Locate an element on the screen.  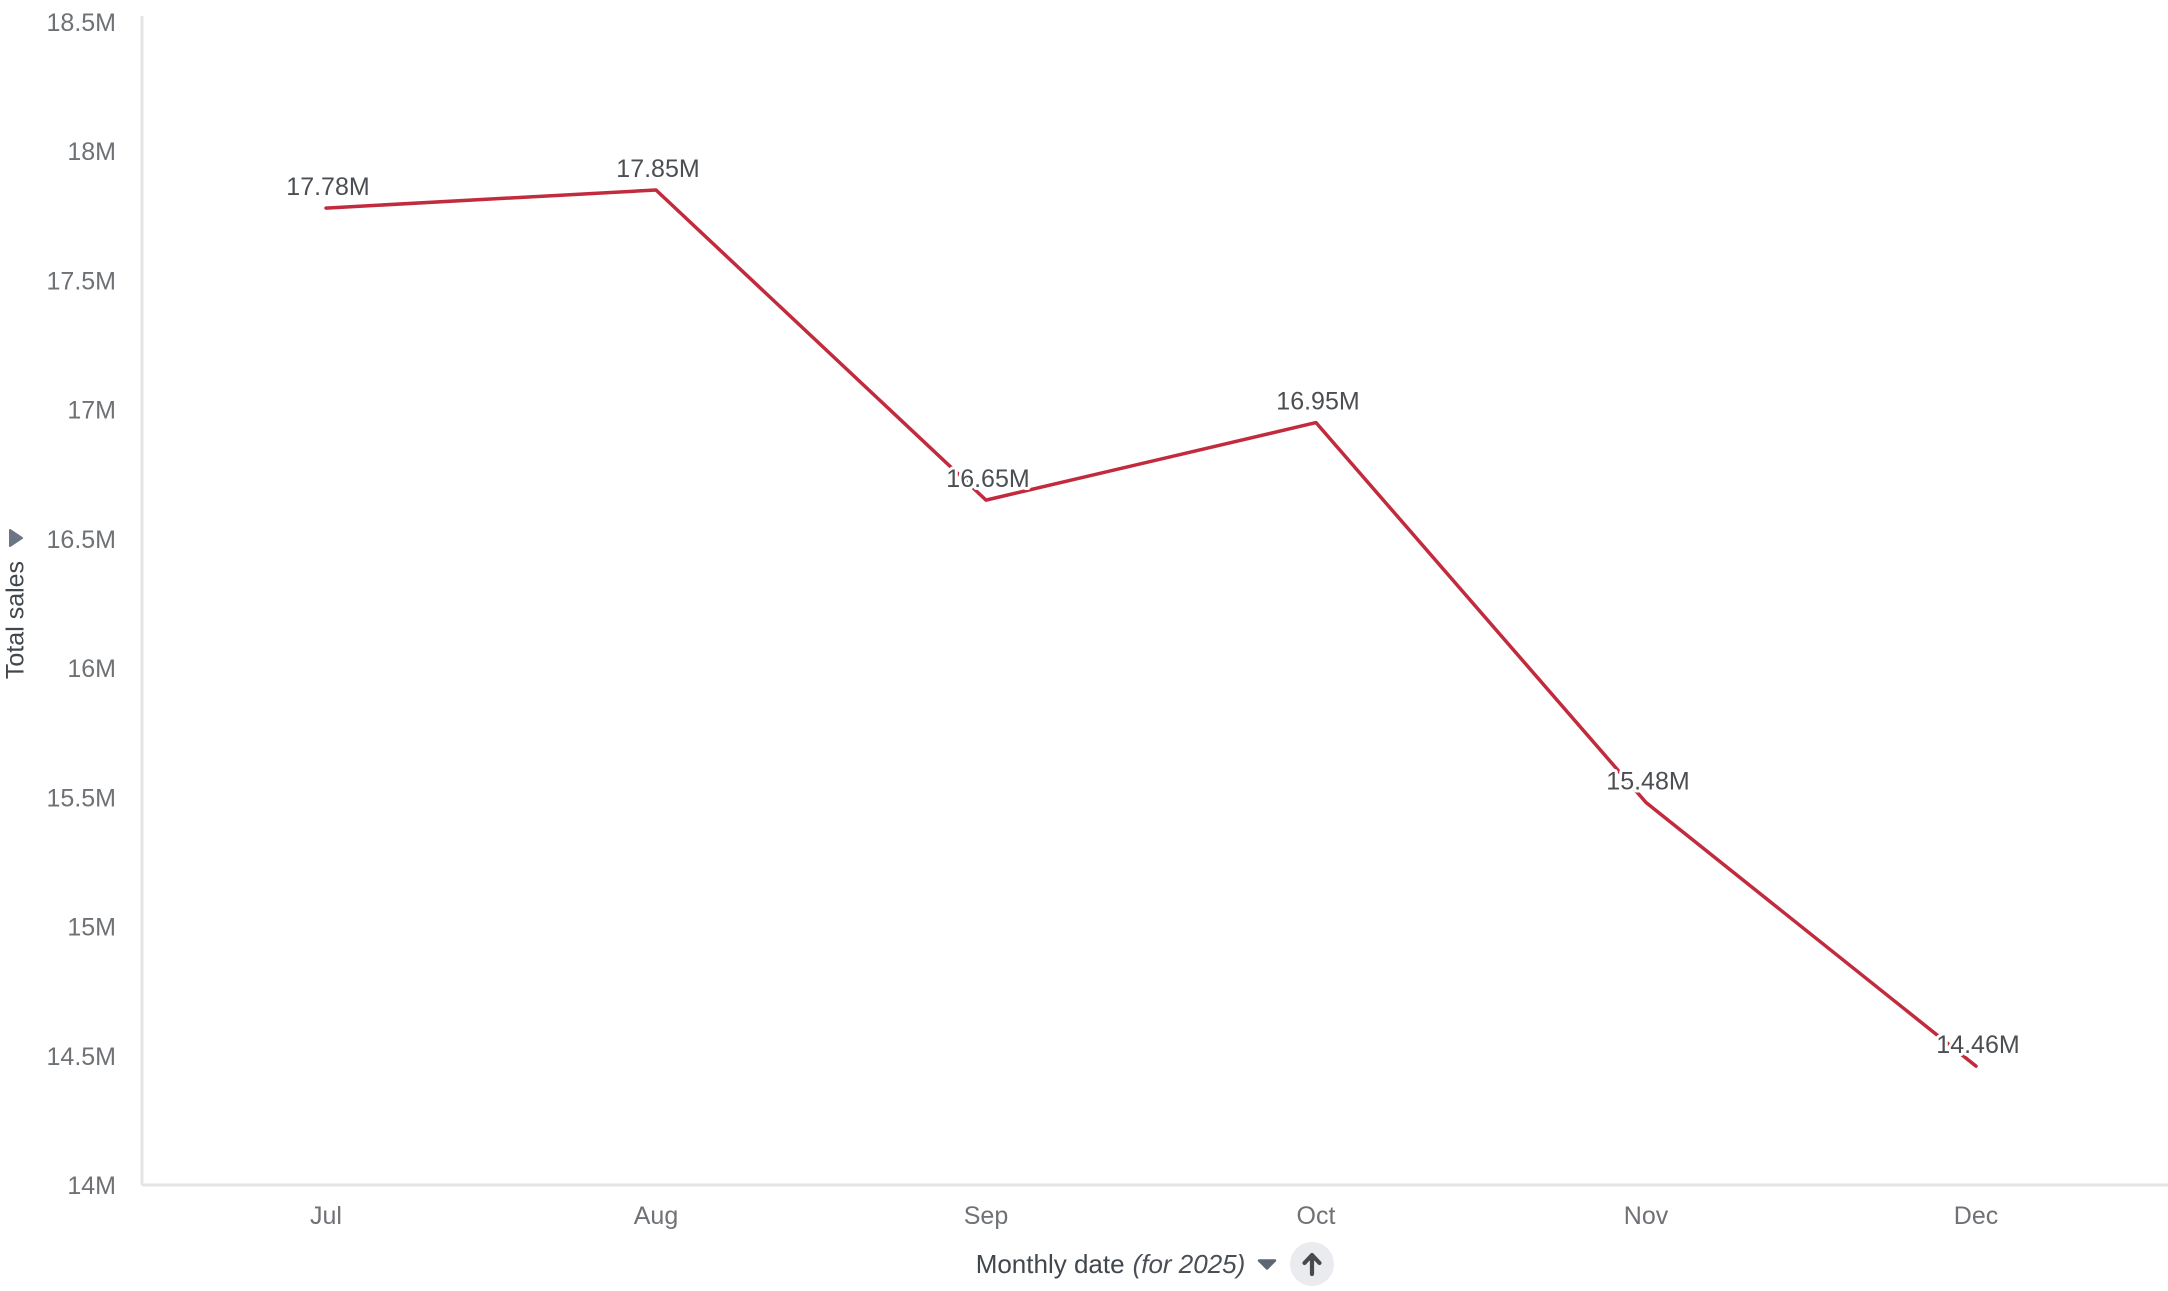
x-tick-label: Oct is located at coordinates (1316, 1216).